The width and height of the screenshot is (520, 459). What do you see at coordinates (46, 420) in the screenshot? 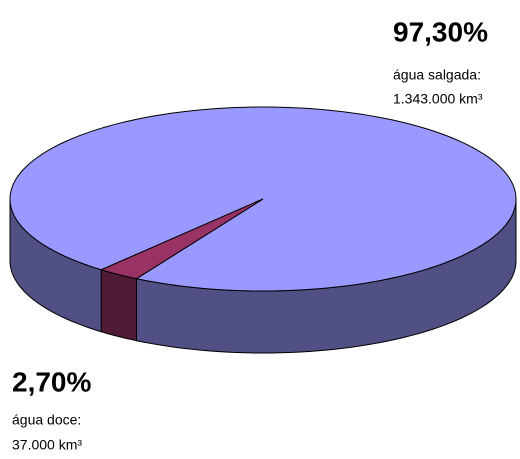
I see `slice-label: água doce:` at bounding box center [46, 420].